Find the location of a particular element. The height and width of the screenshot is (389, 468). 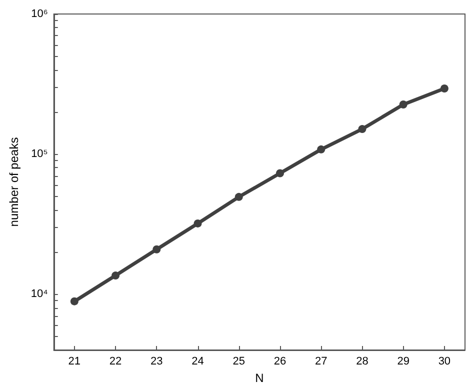

x-tick-label: 21 is located at coordinates (74, 362).